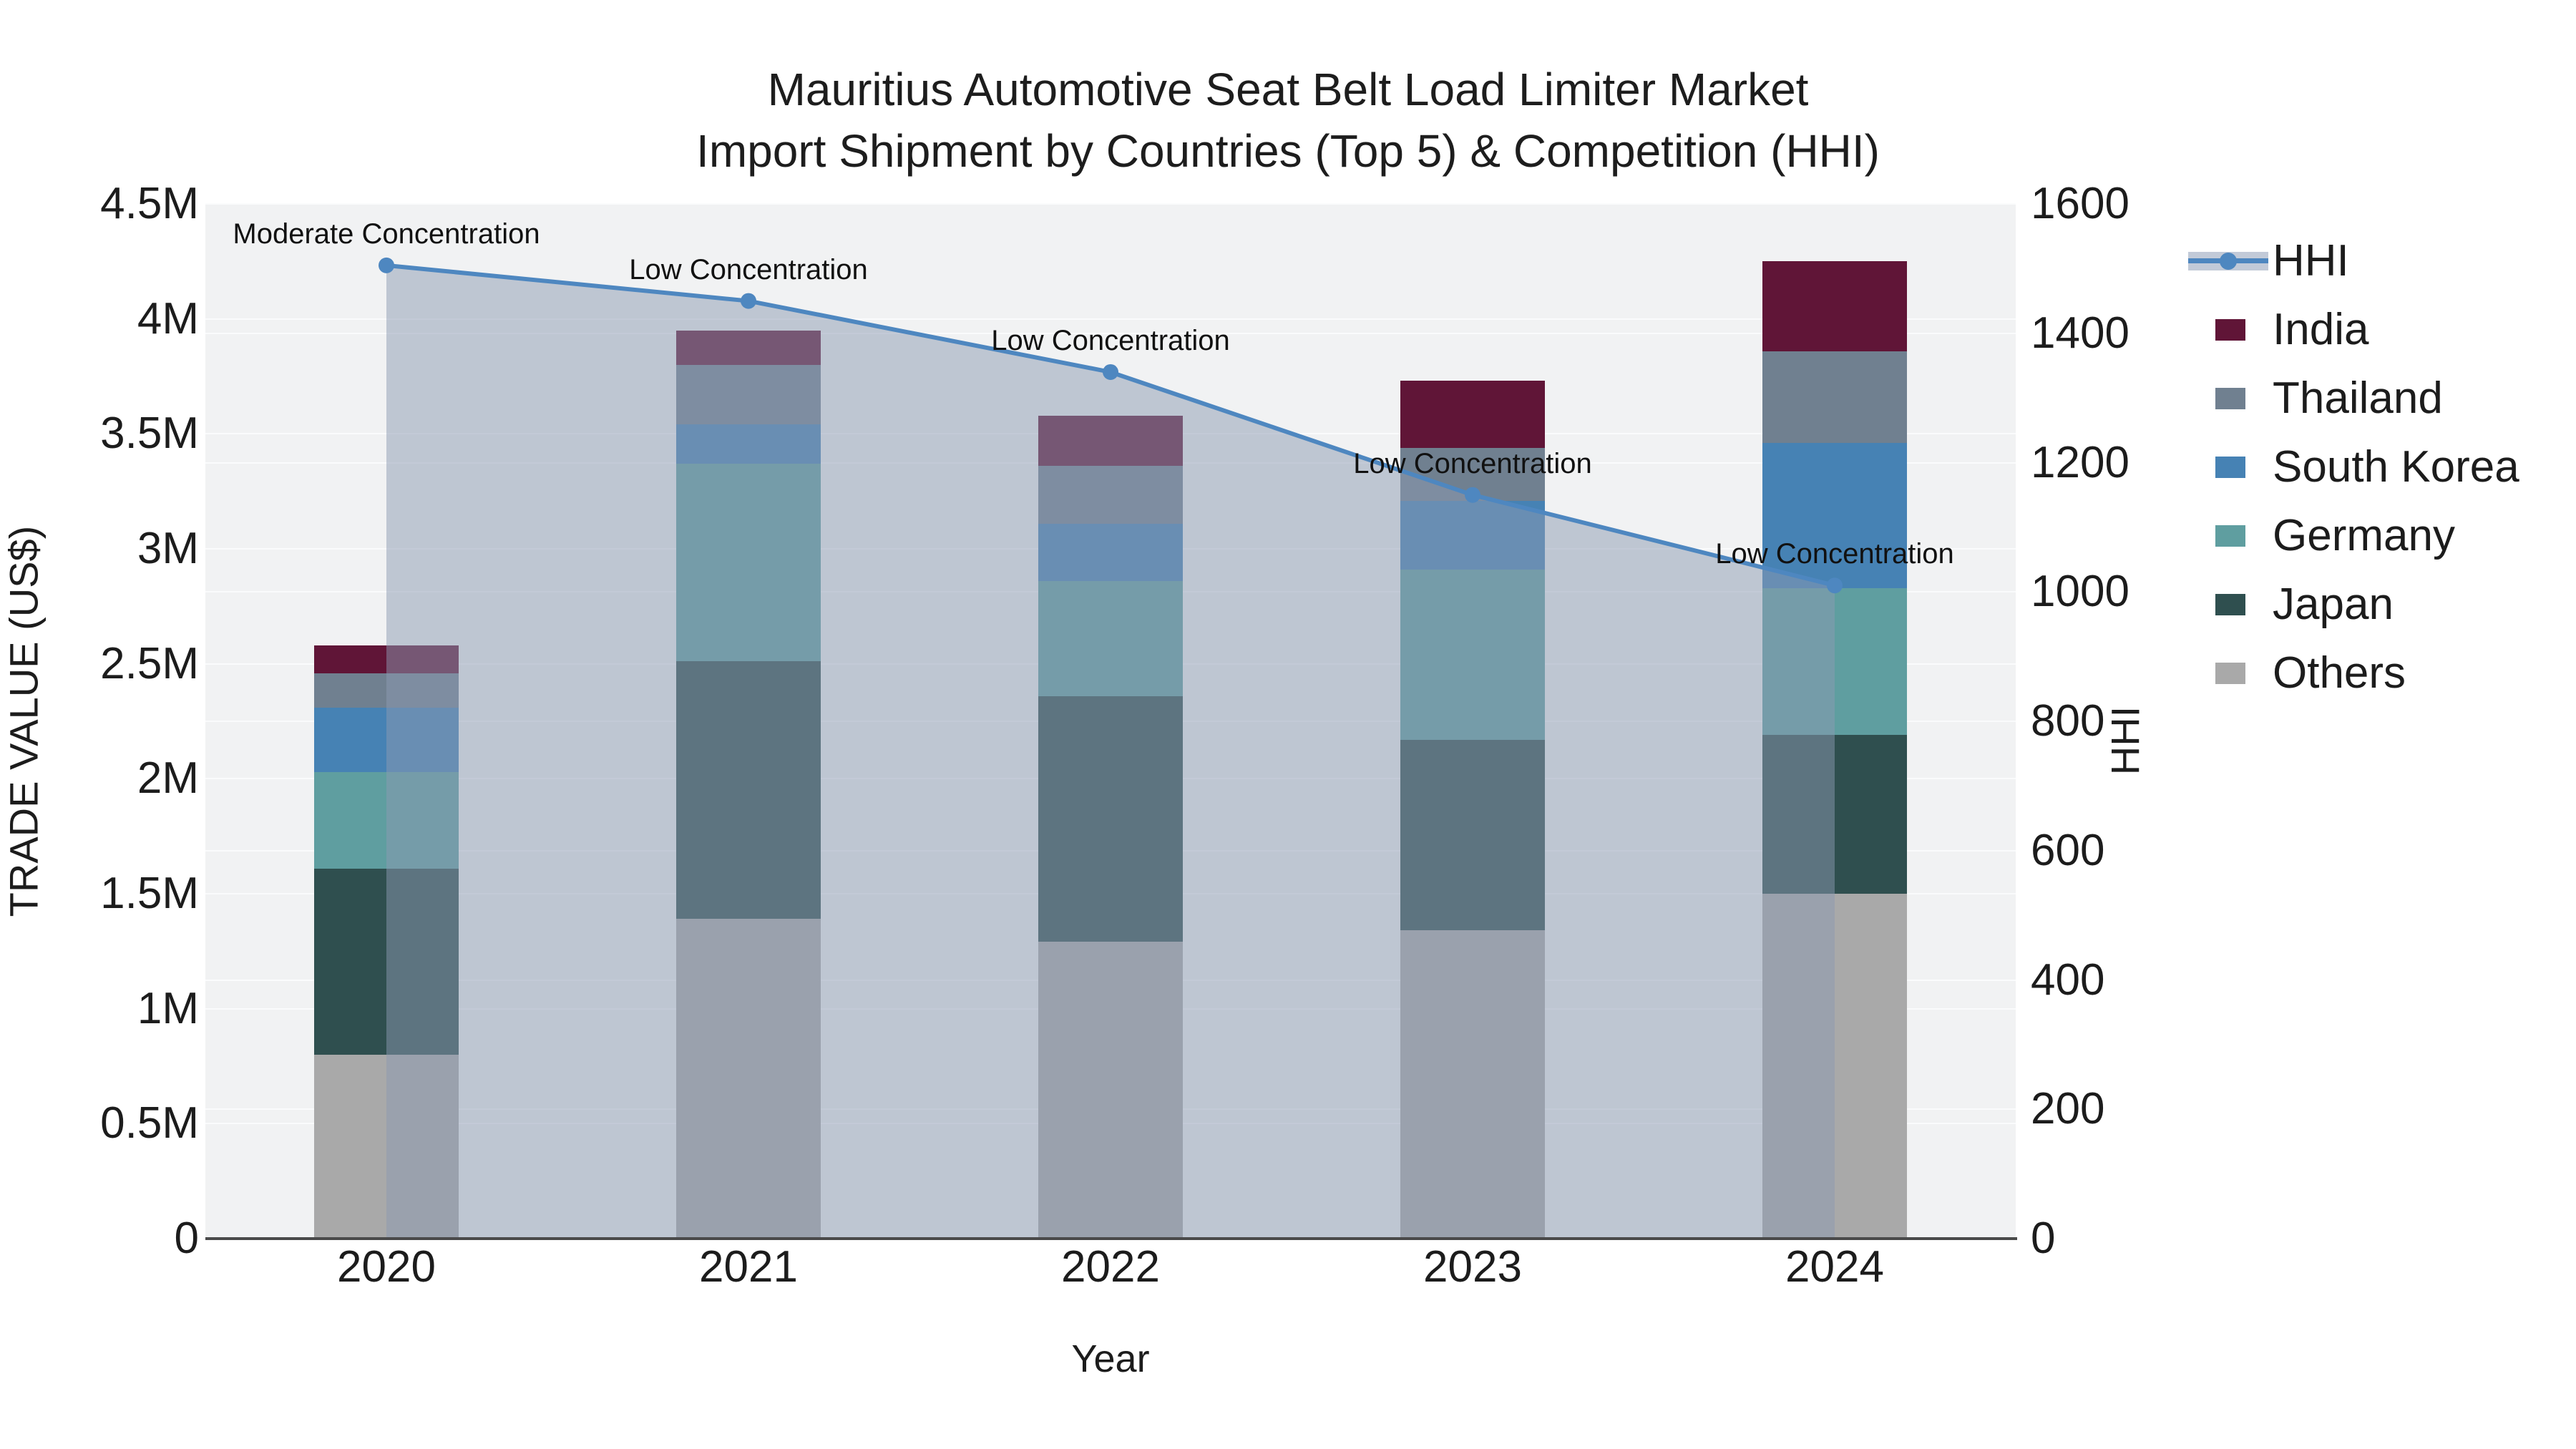  What do you see at coordinates (1110, 319) in the screenshot?
I see `gridline-left` at bounding box center [1110, 319].